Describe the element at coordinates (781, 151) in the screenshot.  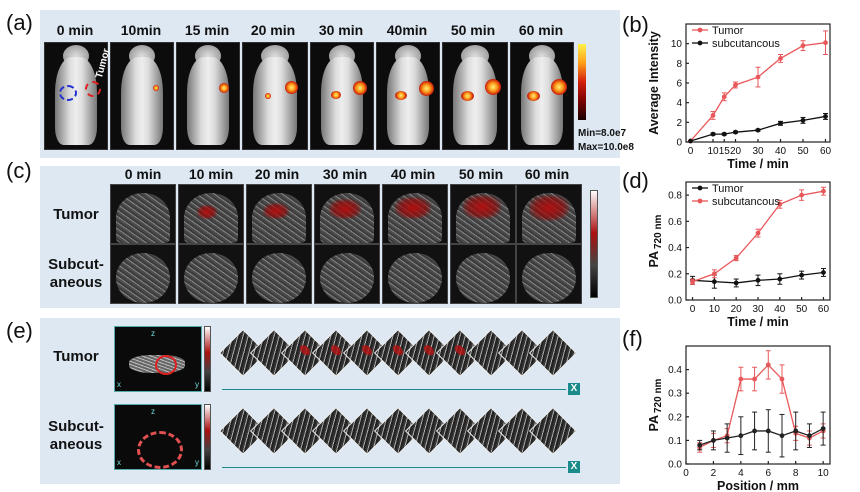
I see `x-tick-label: 40` at that location.